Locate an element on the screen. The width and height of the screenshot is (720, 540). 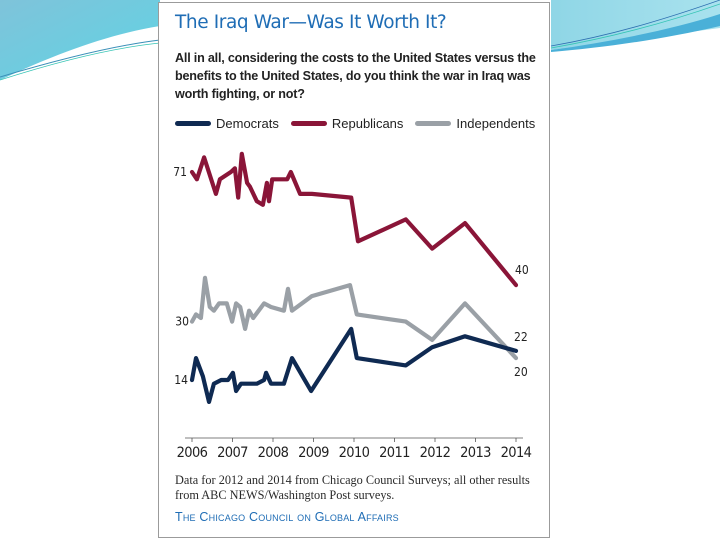
legend-item-republicans: Republicans is located at coordinates (347, 123).